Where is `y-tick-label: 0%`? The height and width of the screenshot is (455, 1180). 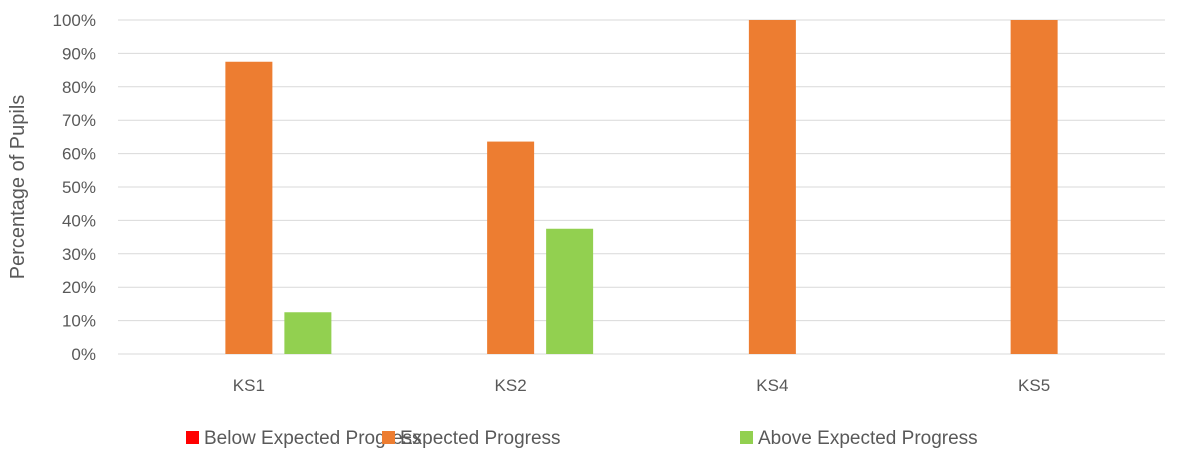
y-tick-label: 0% is located at coordinates (83, 354).